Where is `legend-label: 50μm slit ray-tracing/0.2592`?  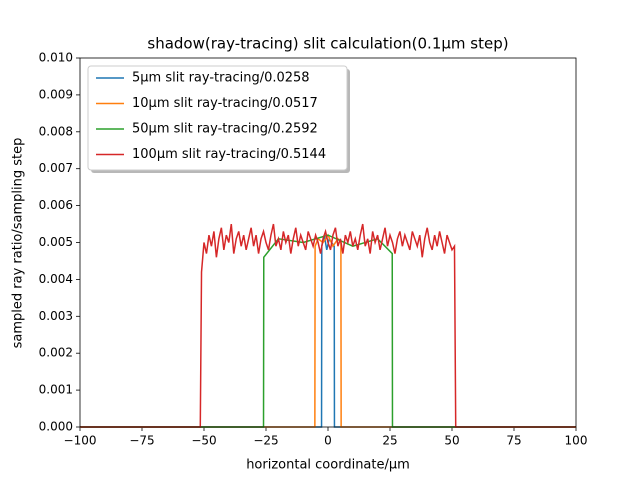
legend-label: 50μm slit ray-tracing/0.2592 is located at coordinates (225, 129).